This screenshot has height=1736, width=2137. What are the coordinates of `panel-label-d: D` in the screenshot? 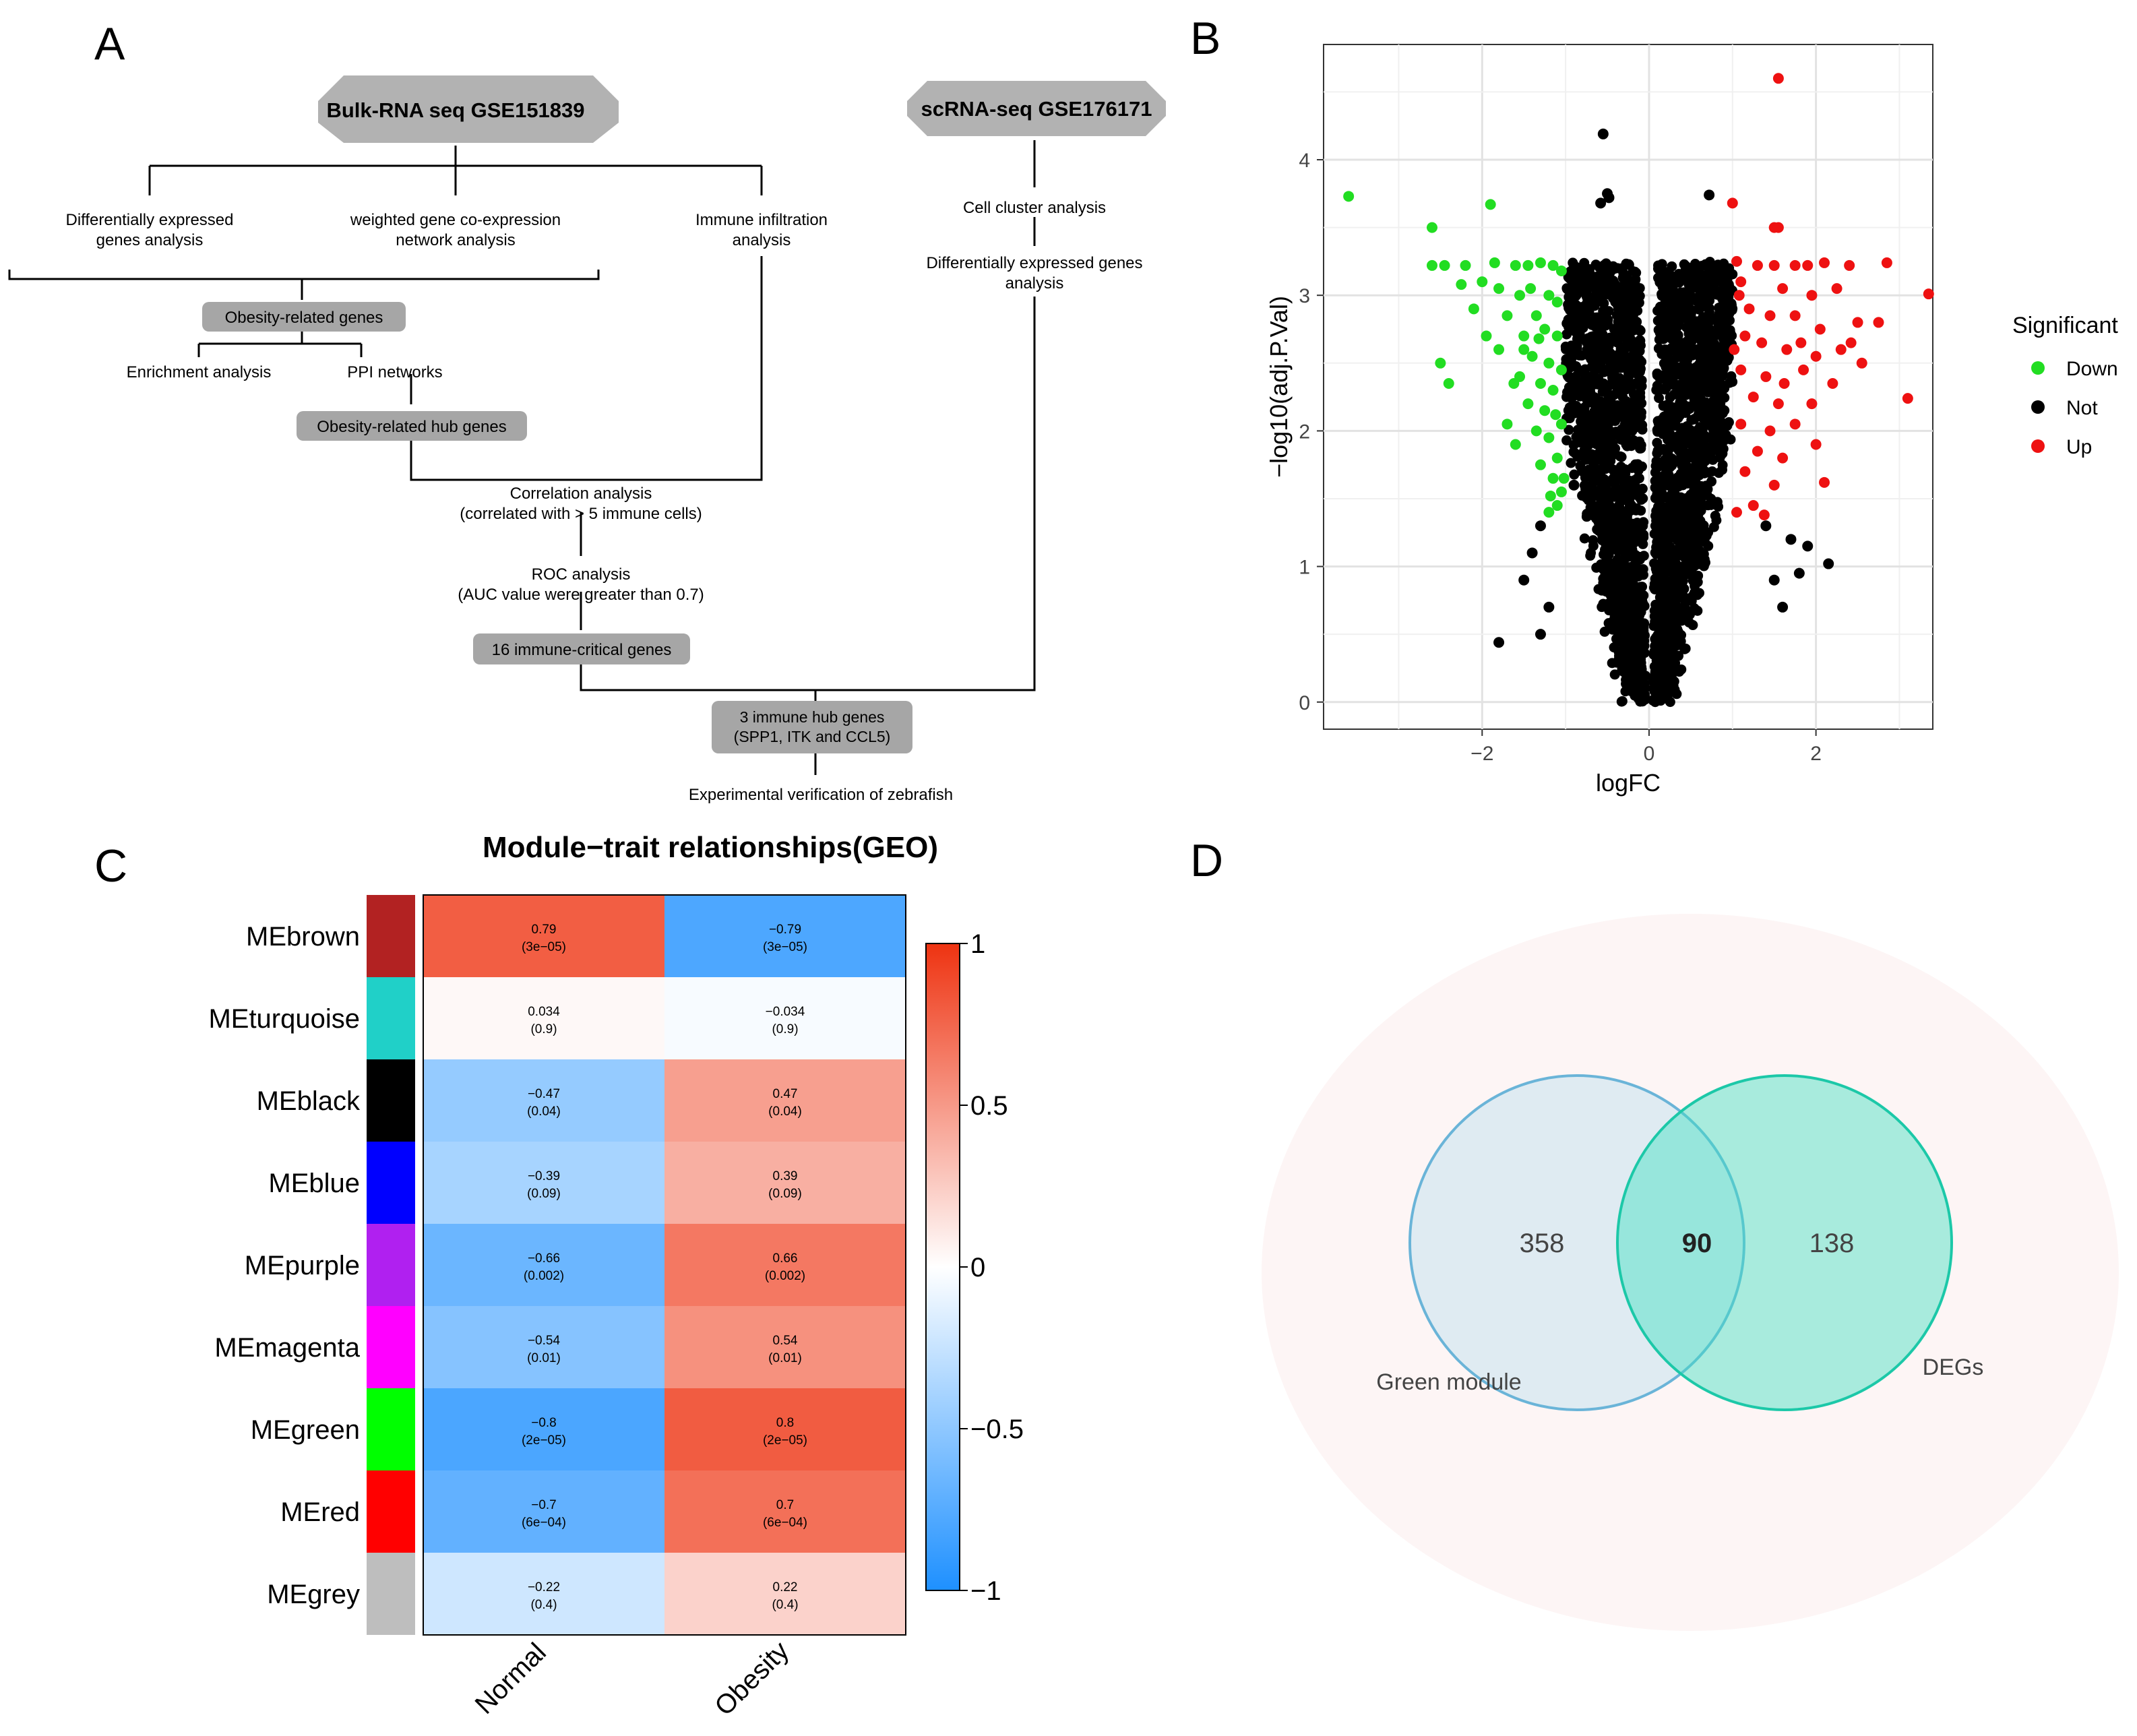 It's located at (1206, 861).